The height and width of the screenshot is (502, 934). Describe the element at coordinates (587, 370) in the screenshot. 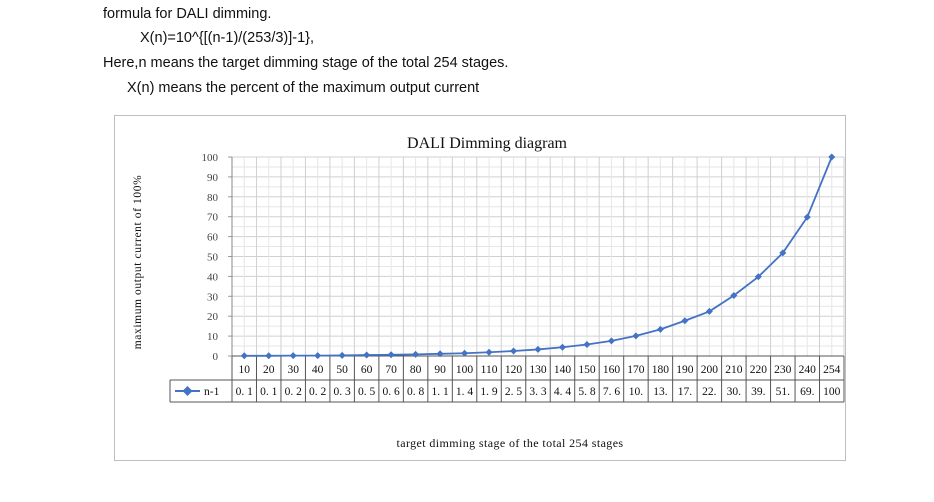

I see `x-category-label: 150` at that location.